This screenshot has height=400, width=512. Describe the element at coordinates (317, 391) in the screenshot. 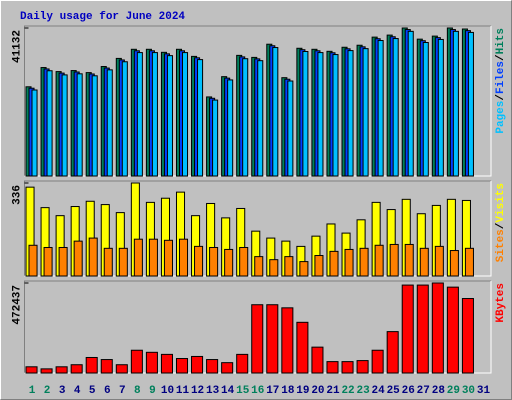

I see `x-tick-label: 20` at that location.